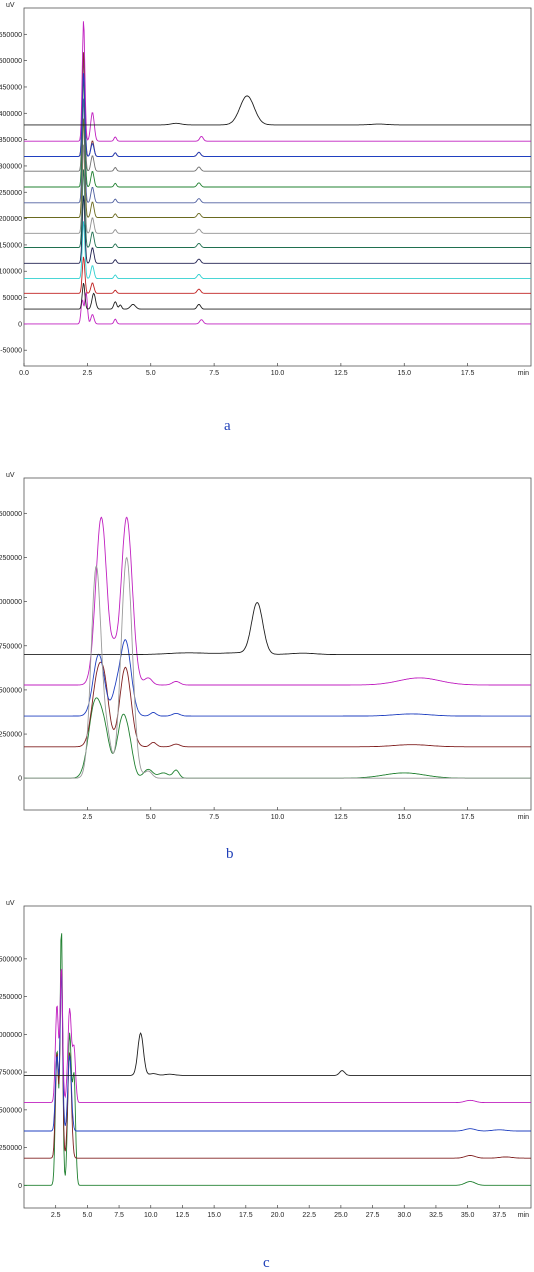  I want to click on panel-c-y-tick-label: 1000000, so click(11, 1035).